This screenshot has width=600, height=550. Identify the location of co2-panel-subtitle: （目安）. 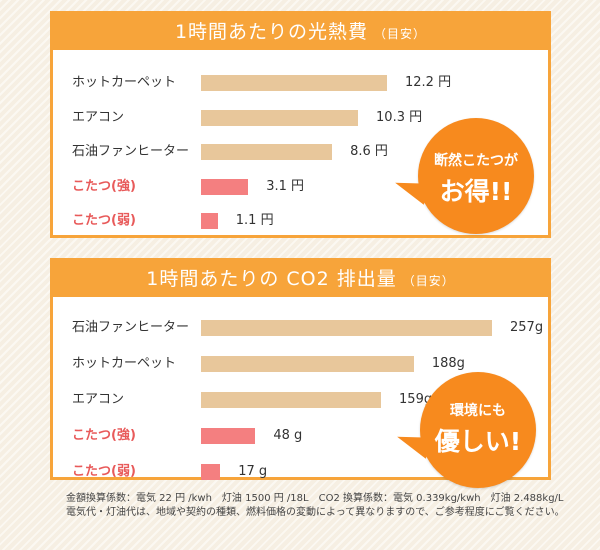
(428, 281).